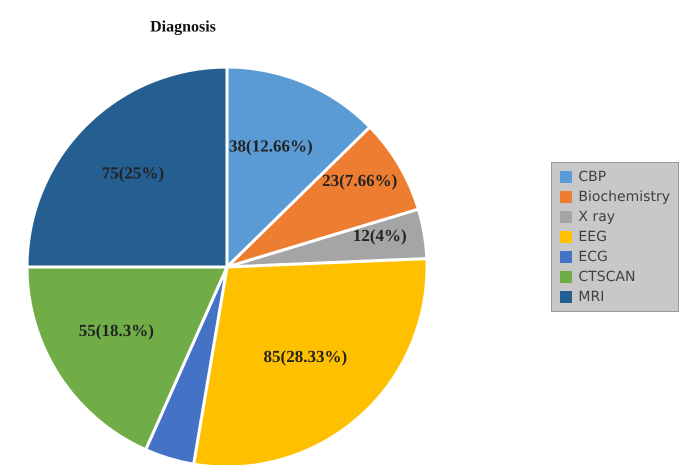  Describe the element at coordinates (592, 177) in the screenshot. I see `legend-label: CBP` at that location.